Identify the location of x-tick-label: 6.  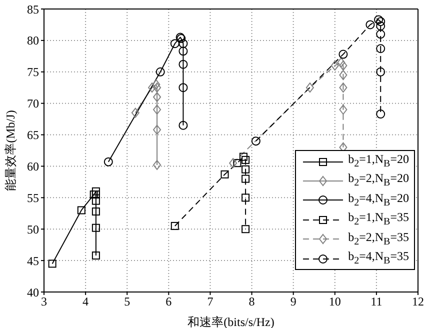
(169, 301).